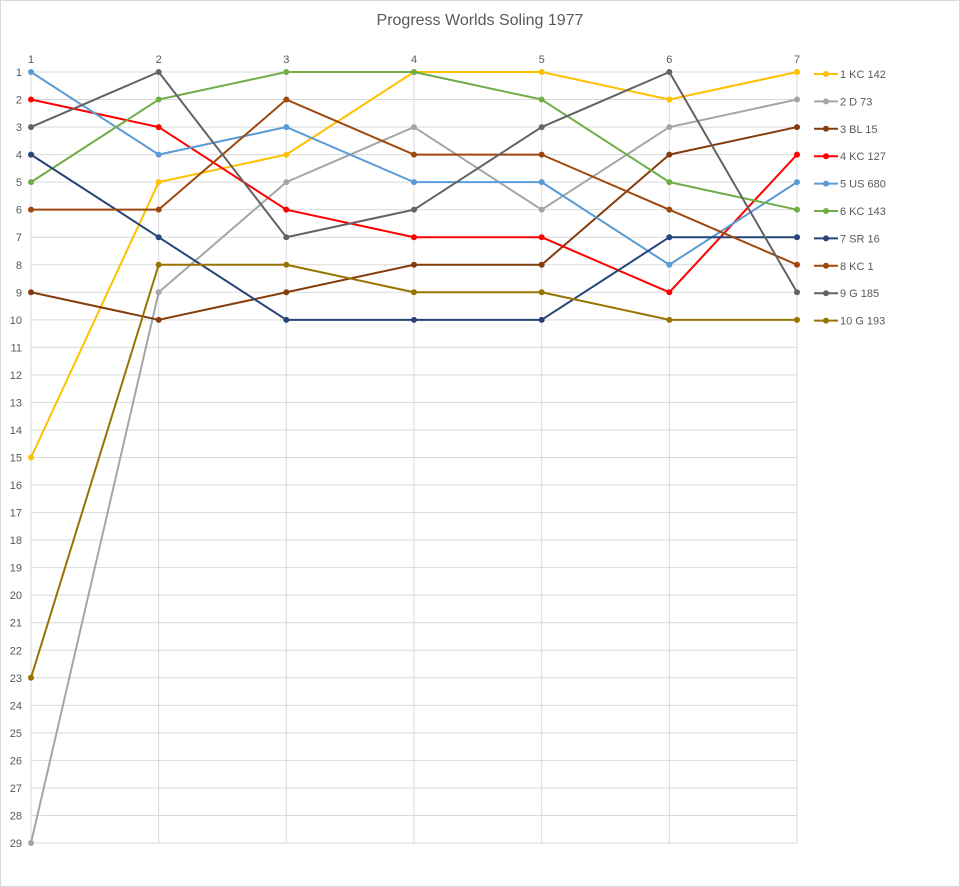 This screenshot has width=960, height=887. I want to click on legend-item: 4 KC 127, so click(850, 157).